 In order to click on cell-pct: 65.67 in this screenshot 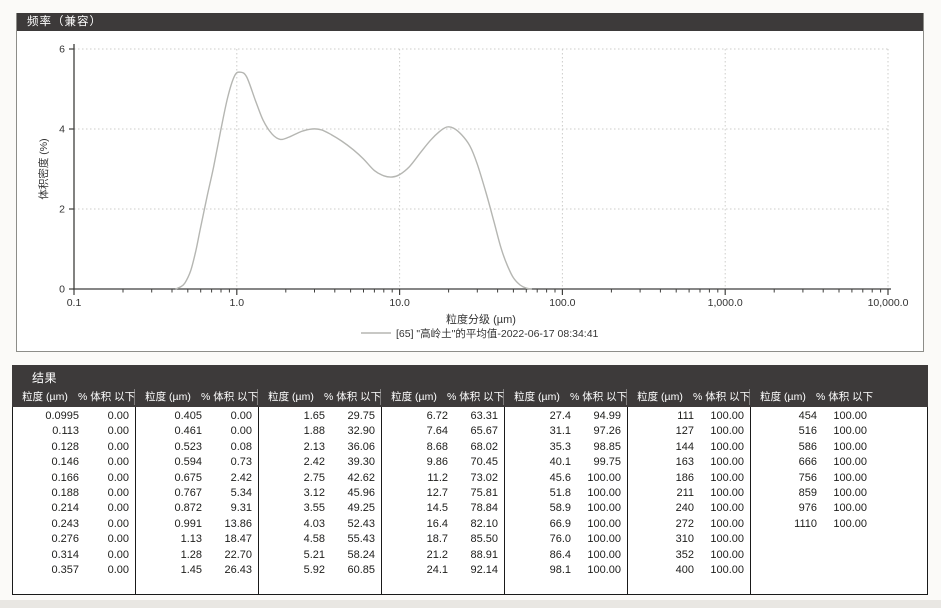, I will do `click(484, 431)`.